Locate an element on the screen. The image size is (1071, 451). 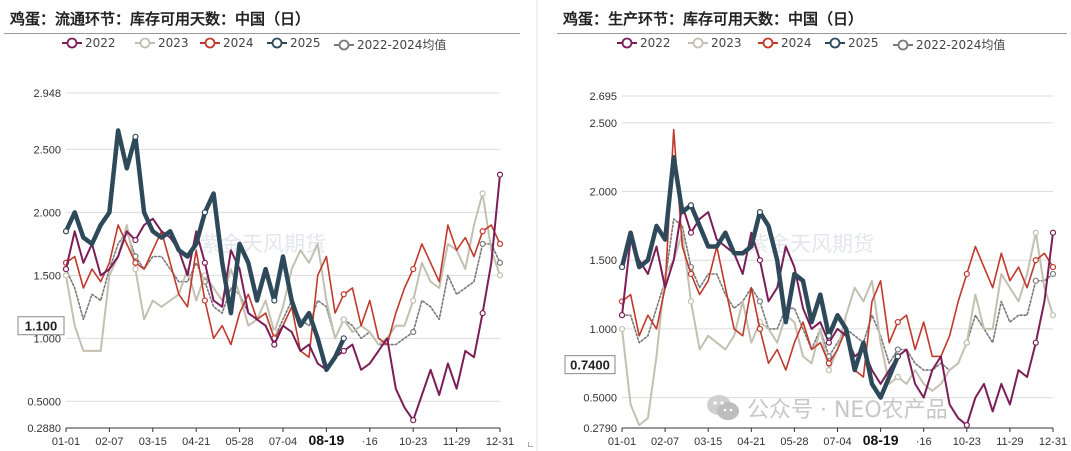
x-tick-label: 03-15 is located at coordinates (708, 442).